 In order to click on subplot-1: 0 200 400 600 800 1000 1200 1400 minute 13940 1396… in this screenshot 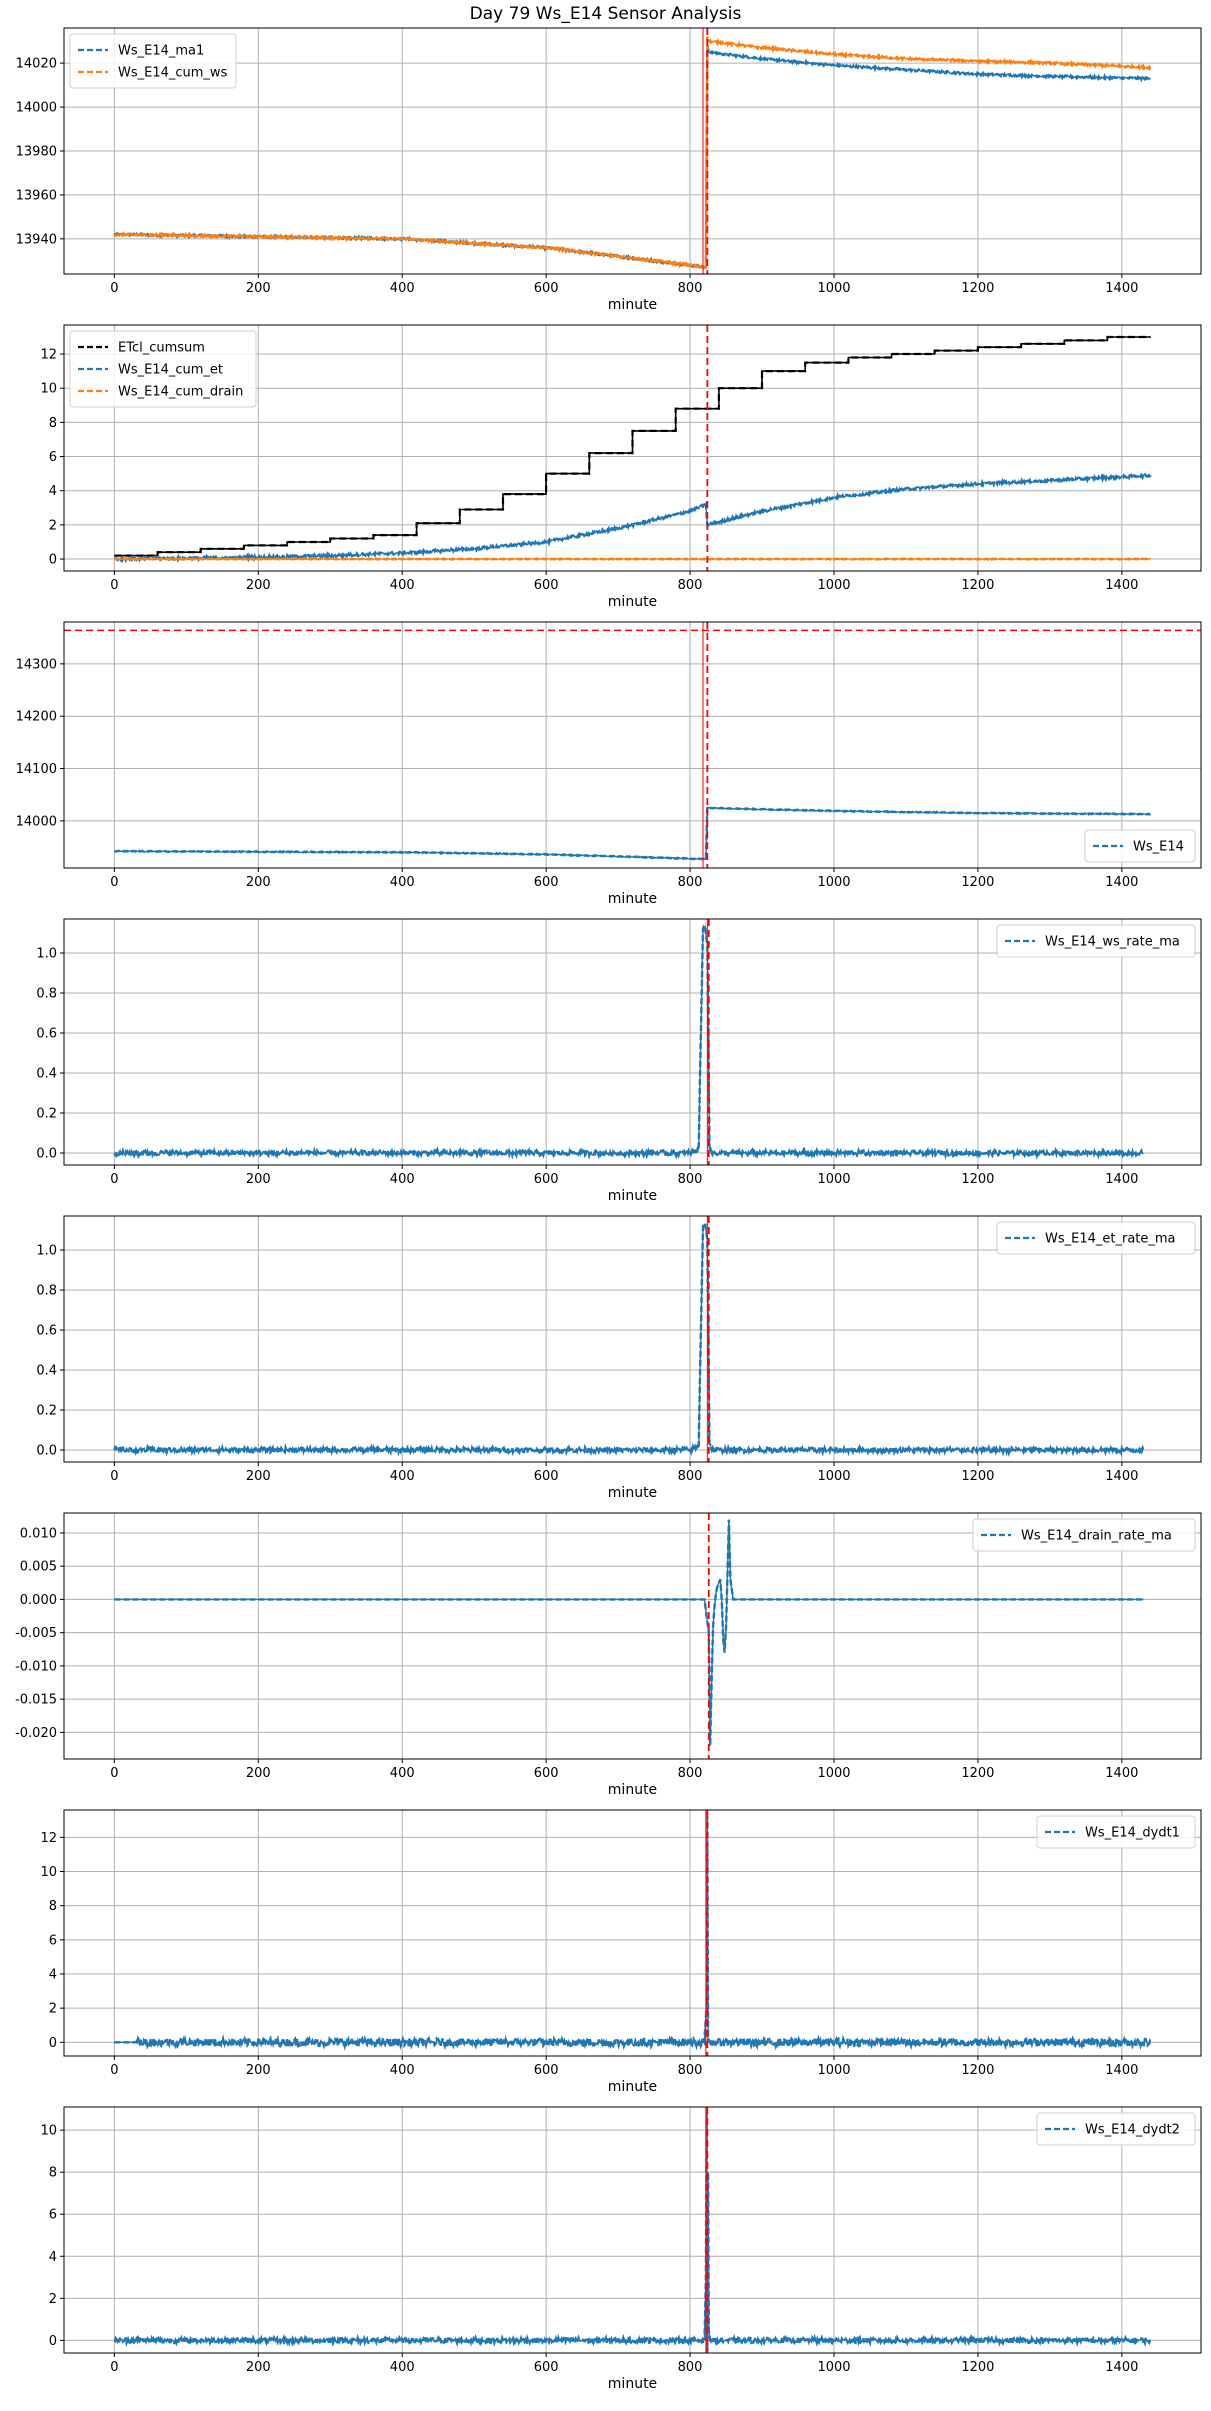, I will do `click(609, 170)`.